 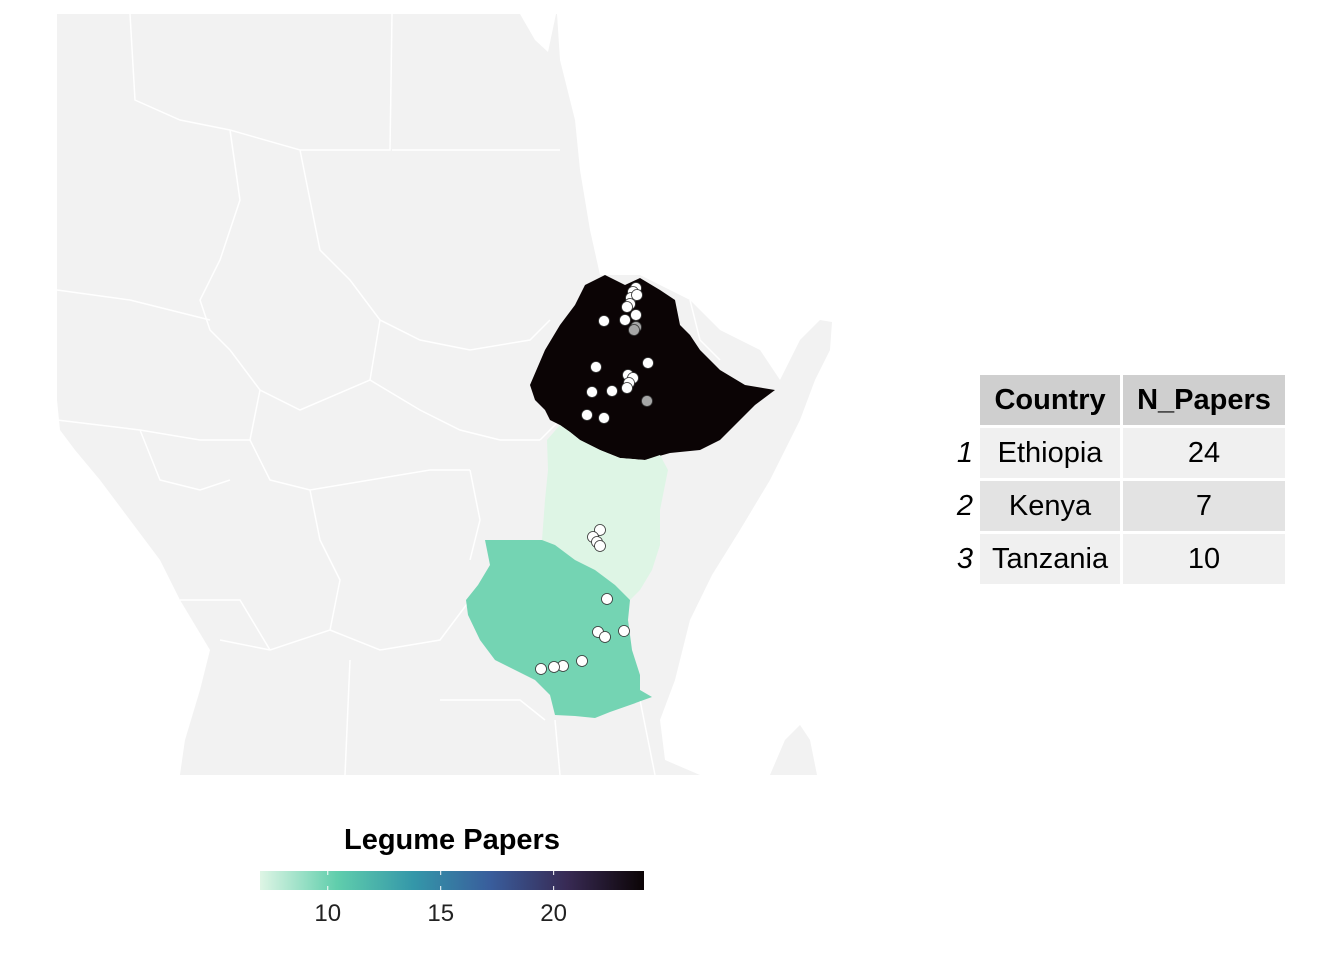 I want to click on table-corner, so click(x=963, y=400).